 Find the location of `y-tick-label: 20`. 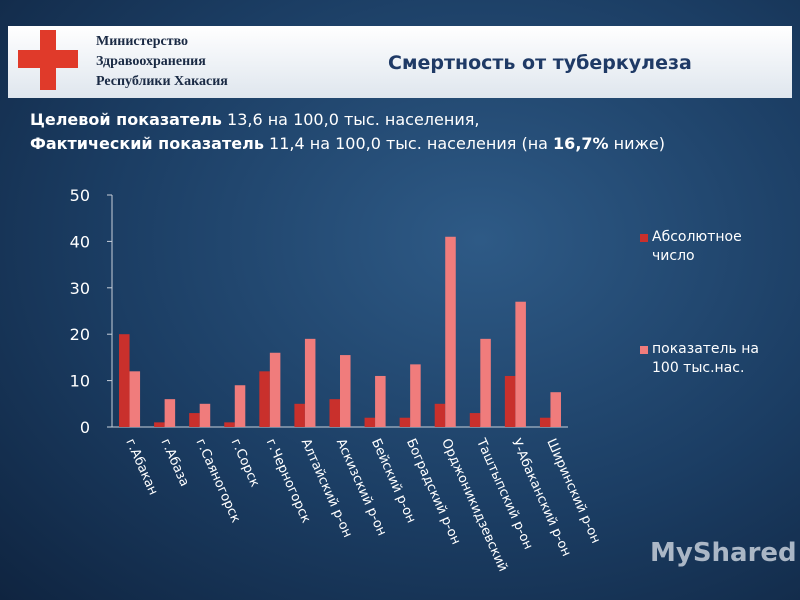

y-tick-label: 20 is located at coordinates (80, 334).